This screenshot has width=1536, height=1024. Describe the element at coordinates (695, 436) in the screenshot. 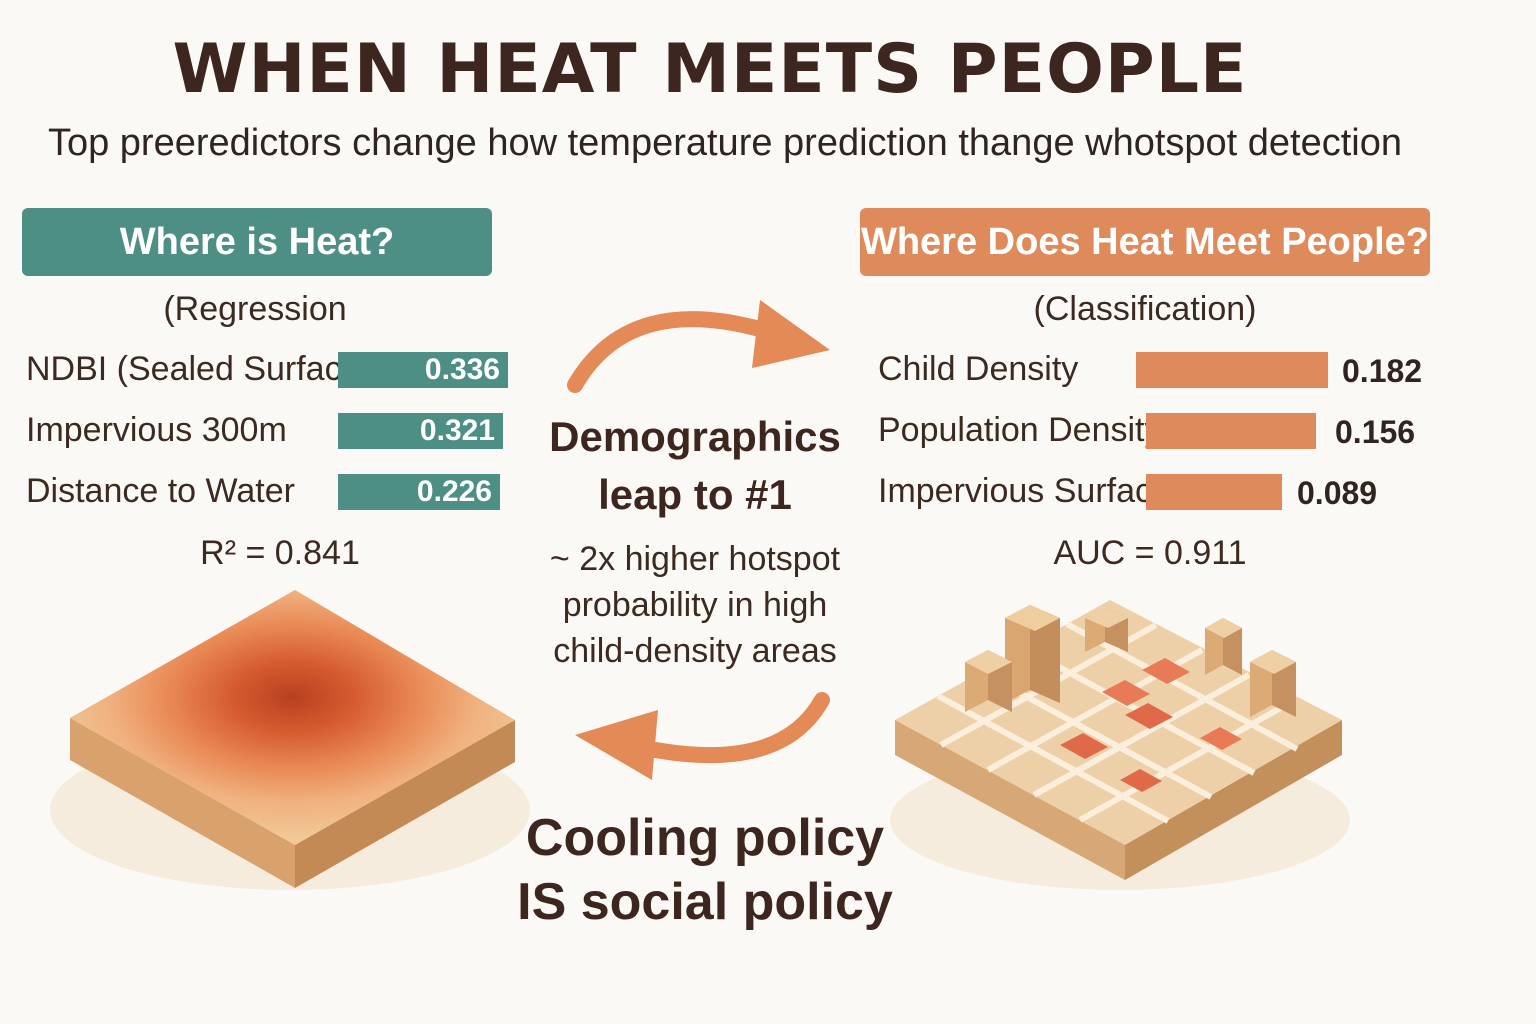

I see `center-headline-line-1: Demographics` at that location.